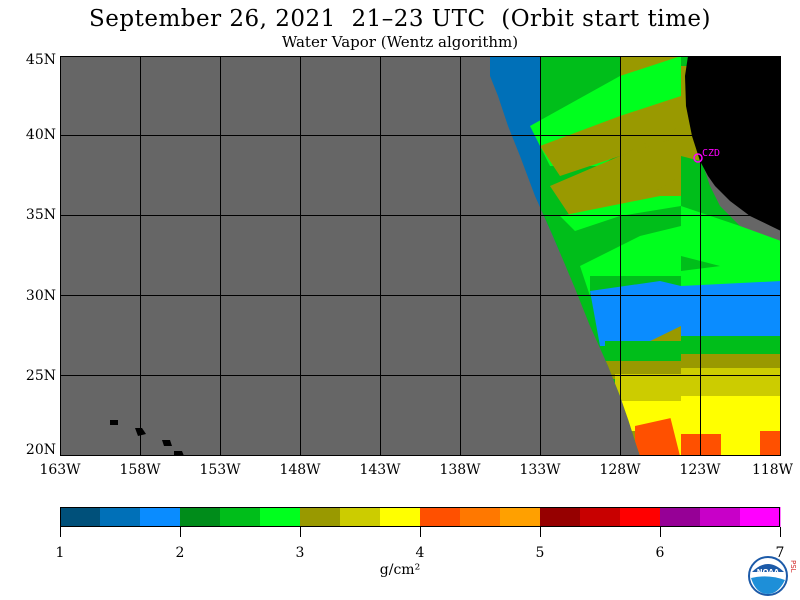 This screenshot has height=600, width=800. I want to click on lon-label-133w: 133W, so click(540, 470).